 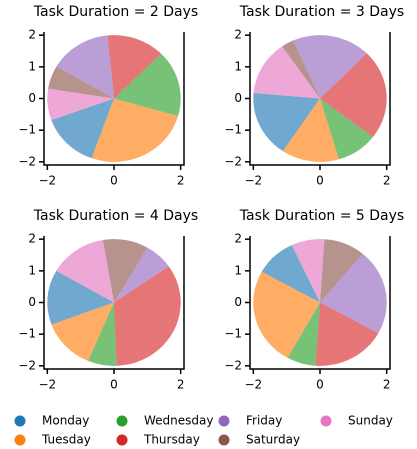 What do you see at coordinates (273, 440) in the screenshot?
I see `legend-label: Saturday` at bounding box center [273, 440].